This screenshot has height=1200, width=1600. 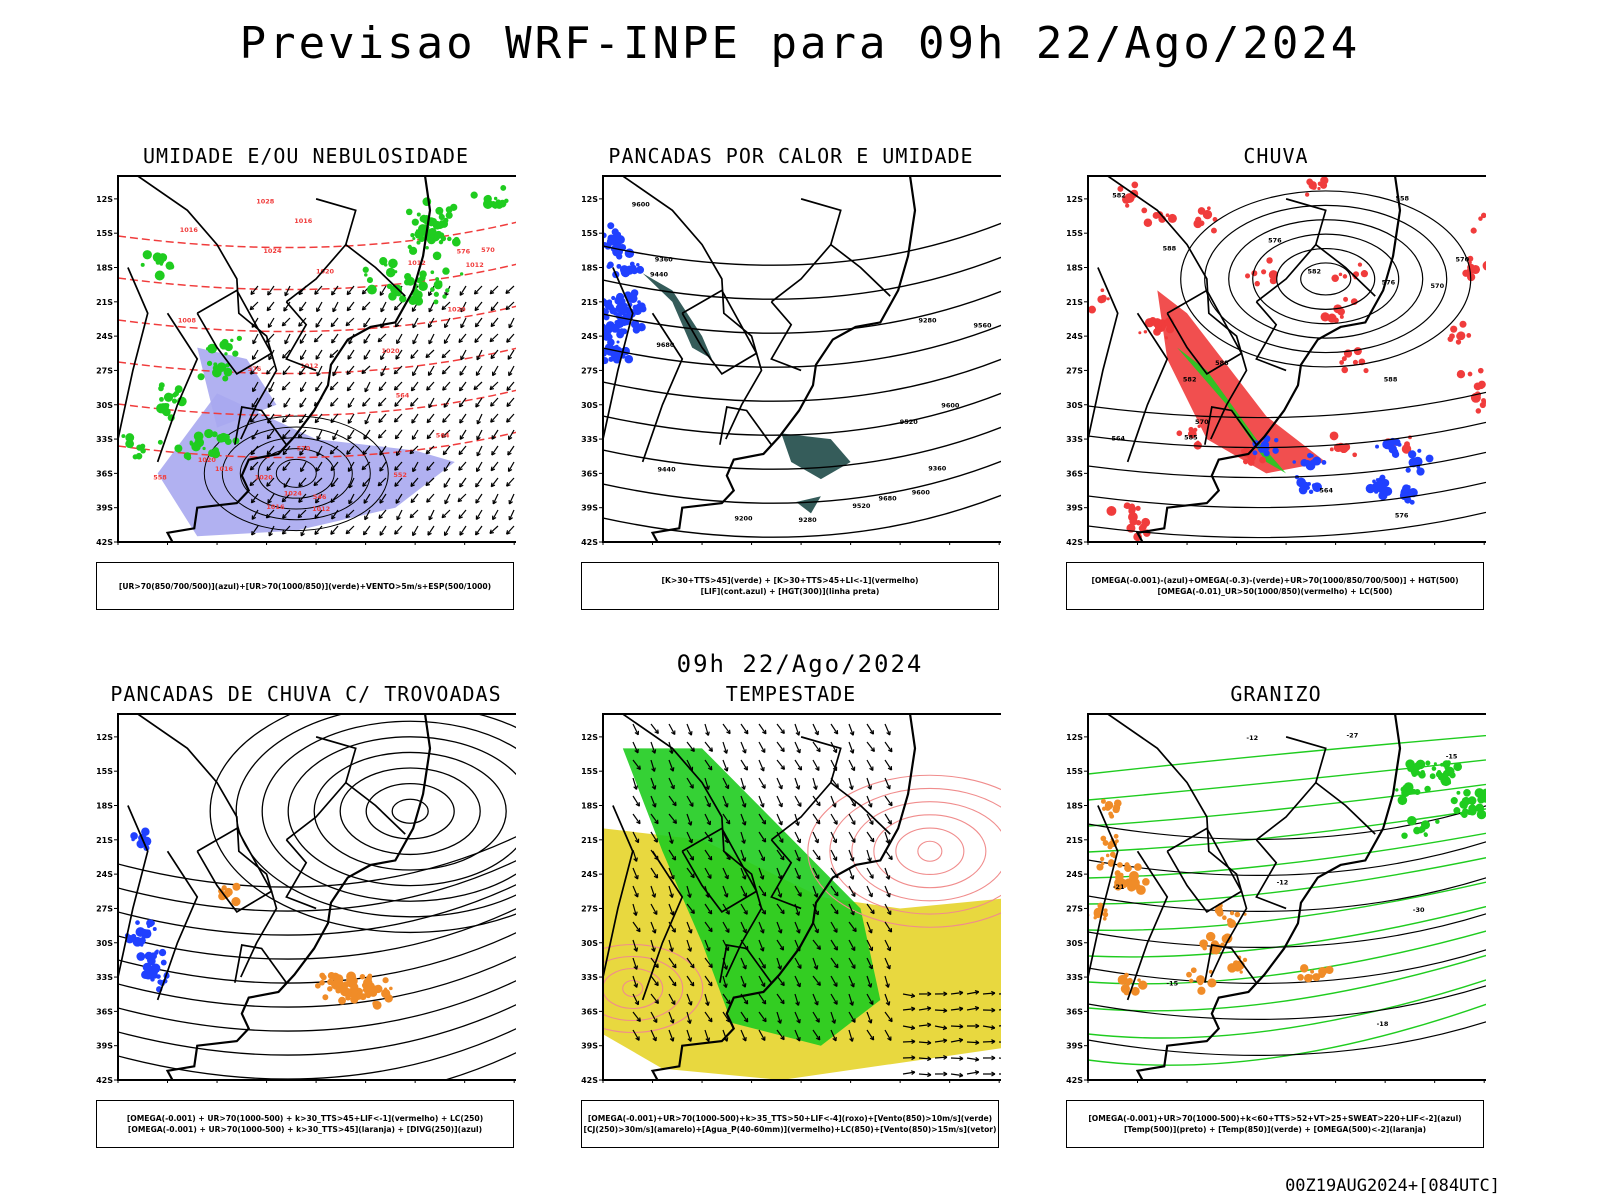 What do you see at coordinates (1287, 822) in the screenshot?
I see `temp500-contour` at bounding box center [1287, 822].